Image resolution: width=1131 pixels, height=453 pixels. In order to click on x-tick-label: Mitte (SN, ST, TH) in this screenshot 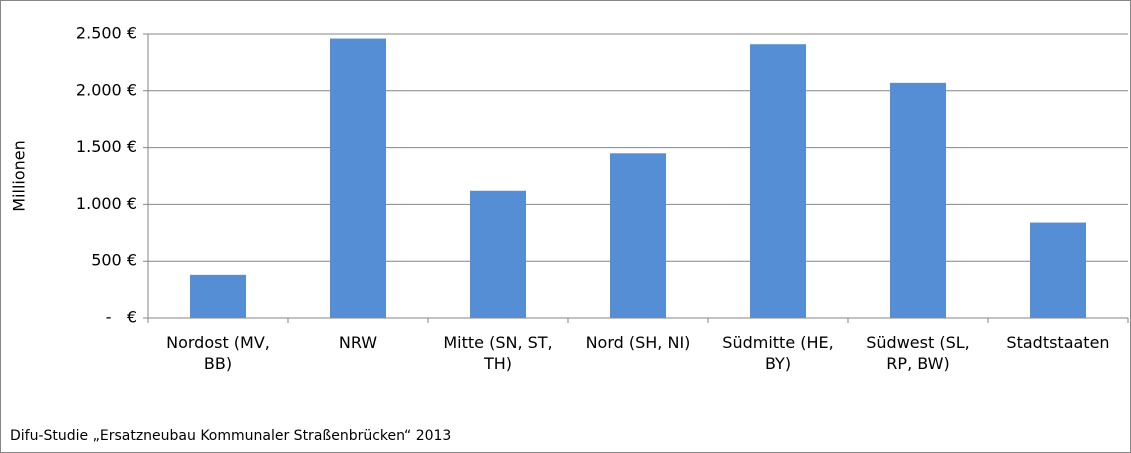, I will do `click(498, 353)`.